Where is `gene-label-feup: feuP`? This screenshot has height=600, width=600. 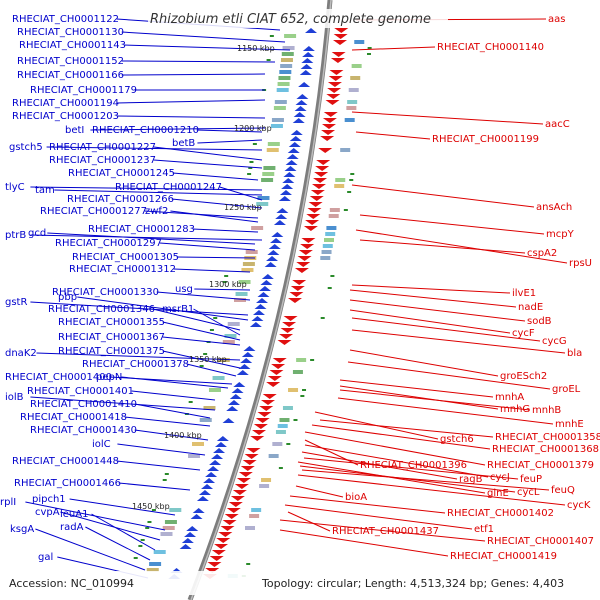 gene-label-feup: feuP is located at coordinates (531, 479).